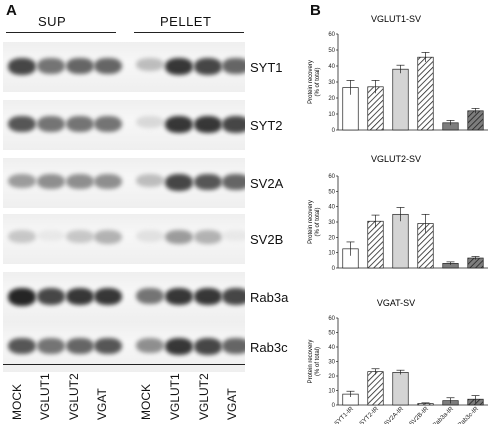  Describe the element at coordinates (369, 414) in the screenshot. I see `x-tick-label: SYT2-IR` at that location.